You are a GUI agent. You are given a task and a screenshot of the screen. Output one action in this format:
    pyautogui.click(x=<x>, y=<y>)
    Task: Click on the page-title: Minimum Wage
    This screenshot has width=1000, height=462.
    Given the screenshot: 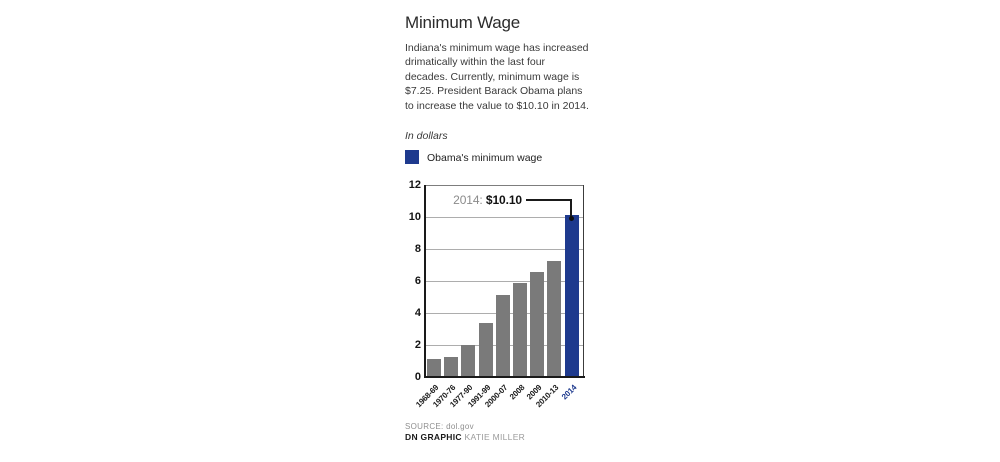 What is the action you would take?
    pyautogui.click(x=463, y=22)
    